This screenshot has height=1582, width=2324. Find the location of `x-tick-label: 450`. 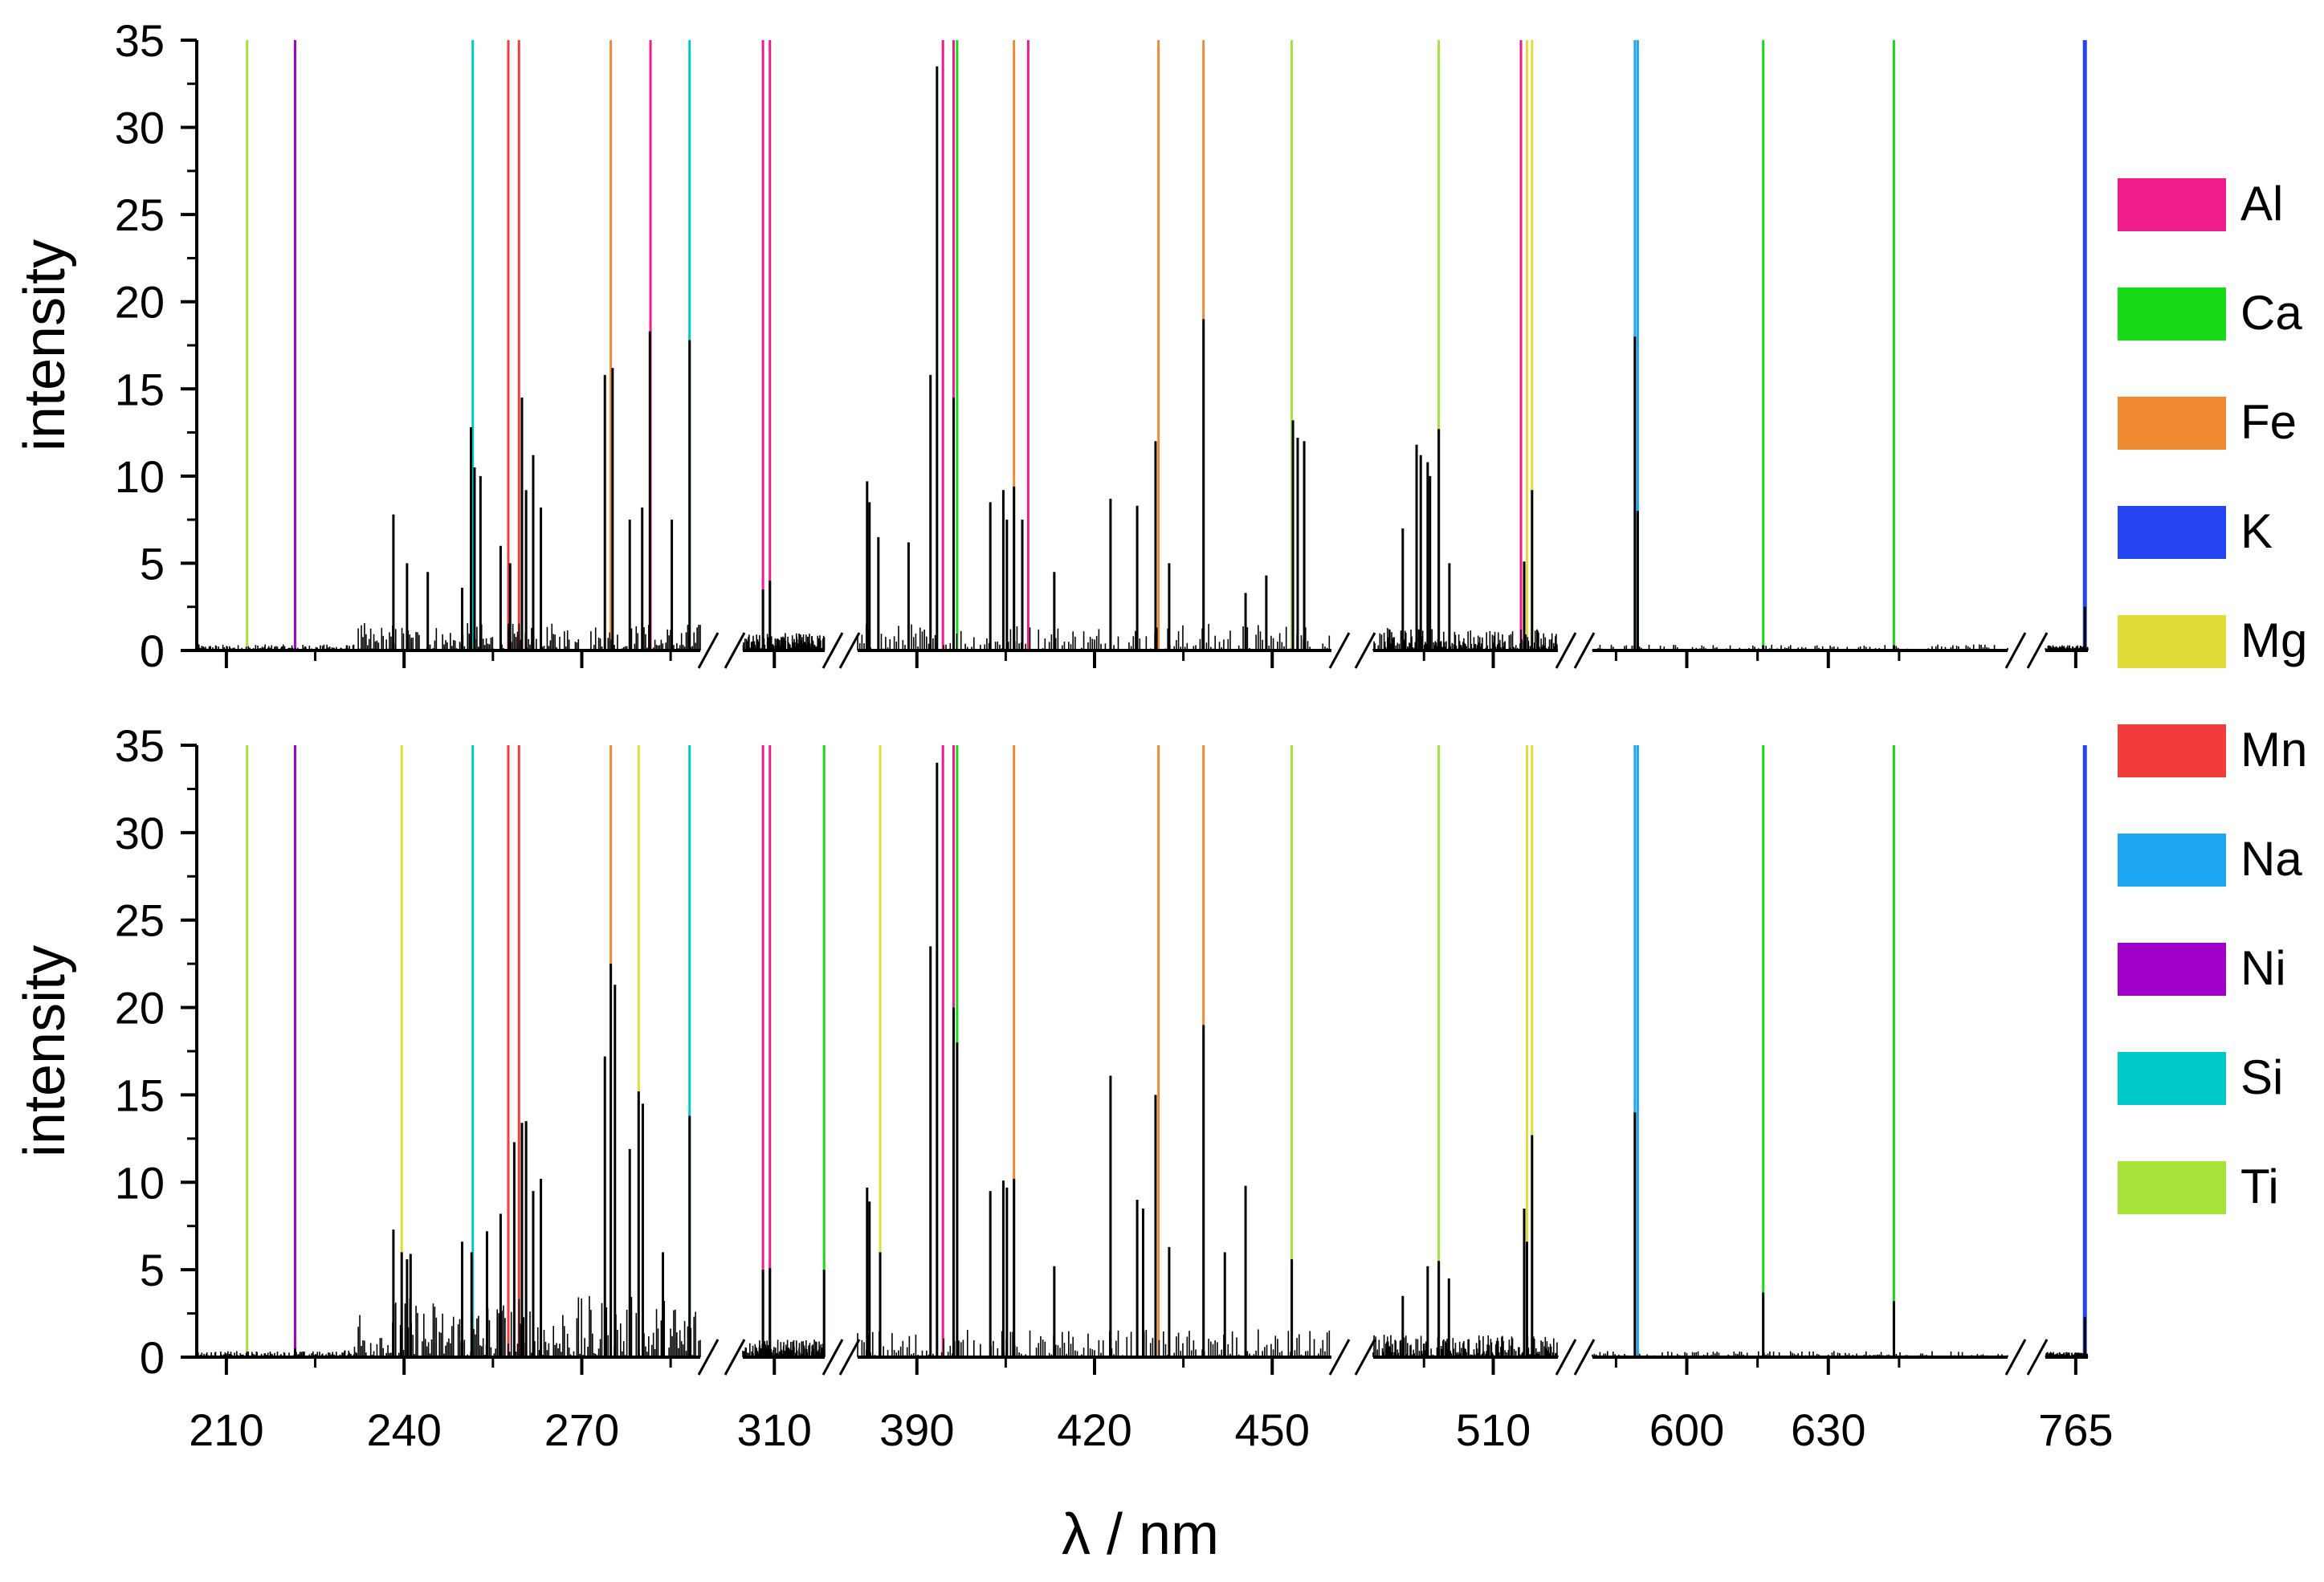

x-tick-label: 450 is located at coordinates (1273, 1430).